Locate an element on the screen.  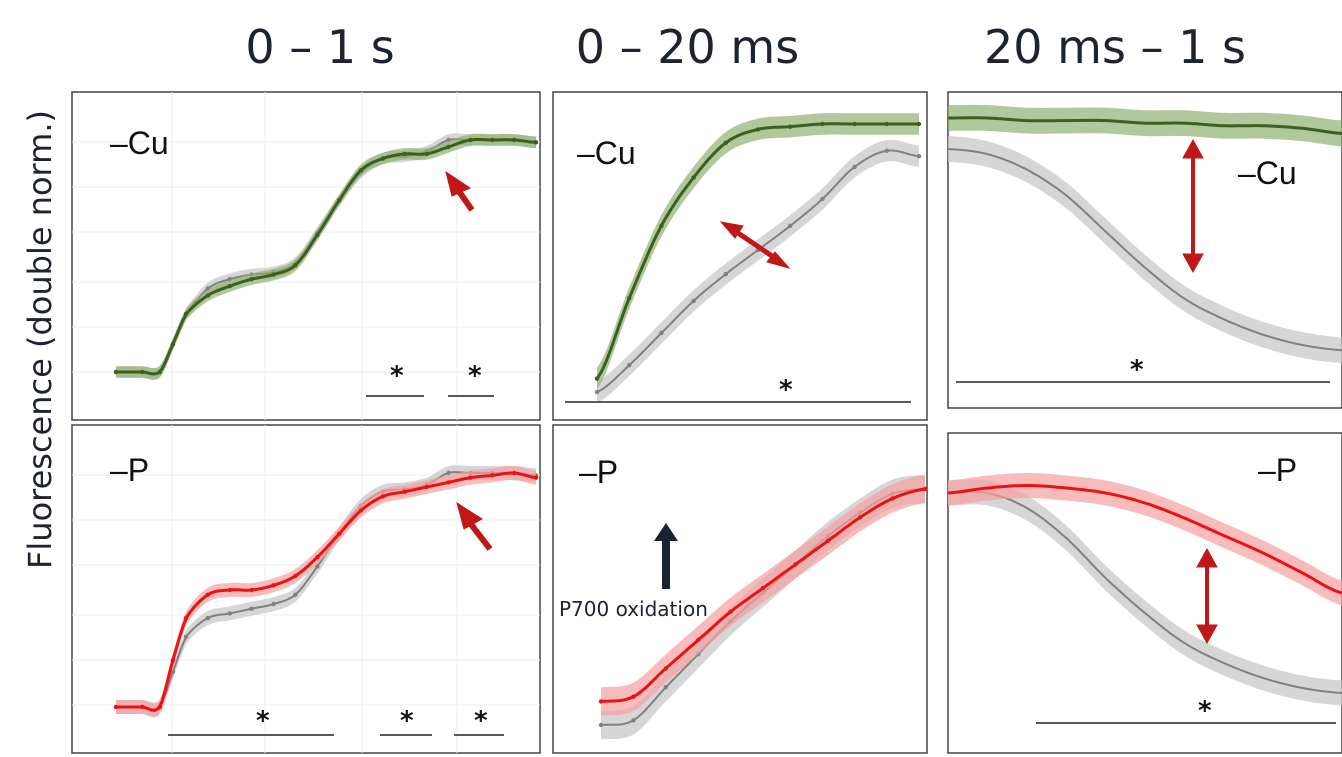
panel-b3: –P * is located at coordinates (1144, 593).